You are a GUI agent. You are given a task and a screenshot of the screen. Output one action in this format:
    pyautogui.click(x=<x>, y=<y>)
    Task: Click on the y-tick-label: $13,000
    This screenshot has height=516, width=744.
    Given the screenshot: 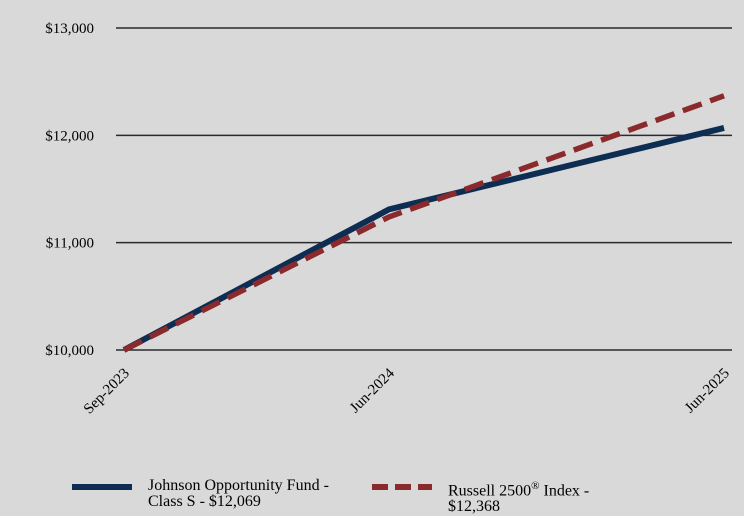 What is the action you would take?
    pyautogui.click(x=69, y=29)
    